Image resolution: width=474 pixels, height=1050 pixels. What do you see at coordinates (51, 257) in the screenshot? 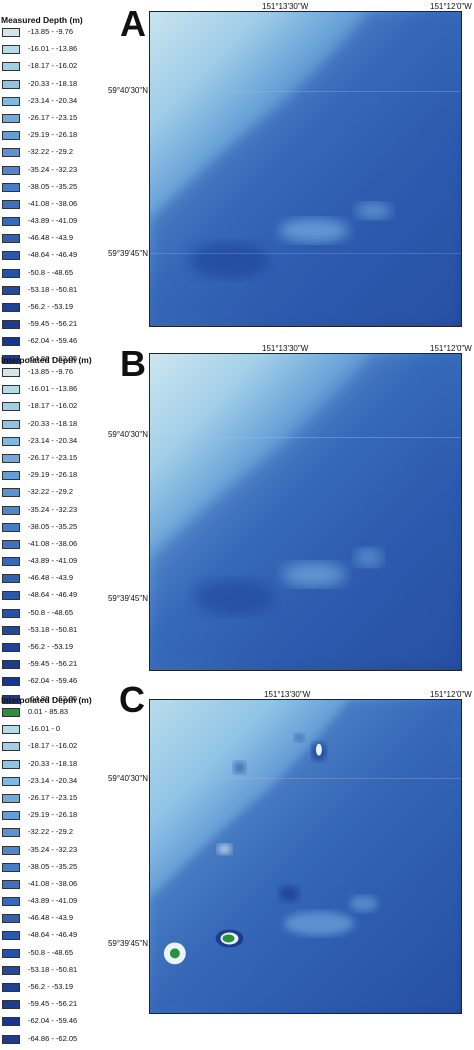
I see `legend-item: -48.64 - -46.49` at bounding box center [51, 257].